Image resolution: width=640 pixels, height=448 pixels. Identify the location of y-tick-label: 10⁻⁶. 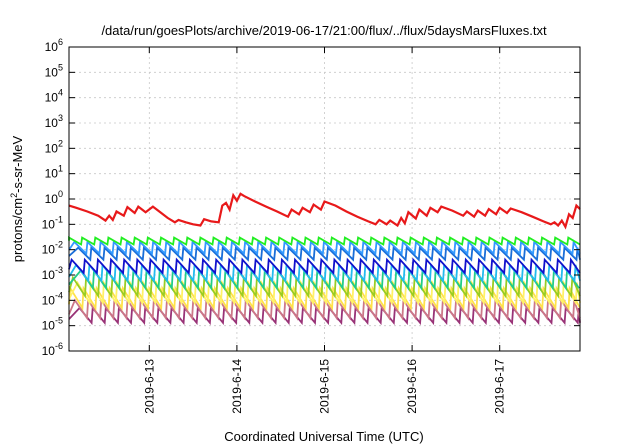
(52, 349).